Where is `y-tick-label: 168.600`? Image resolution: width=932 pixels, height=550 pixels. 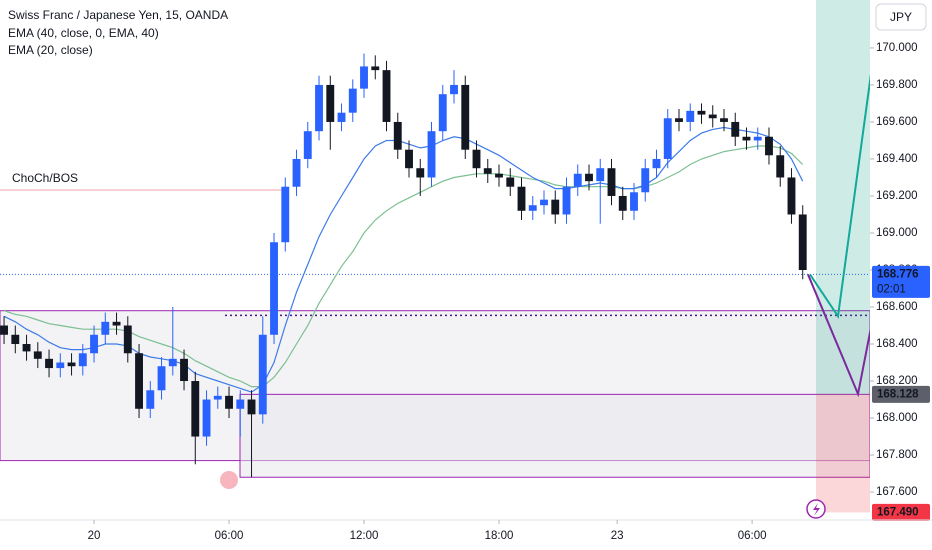
y-tick-label: 168.600 is located at coordinates (897, 307).